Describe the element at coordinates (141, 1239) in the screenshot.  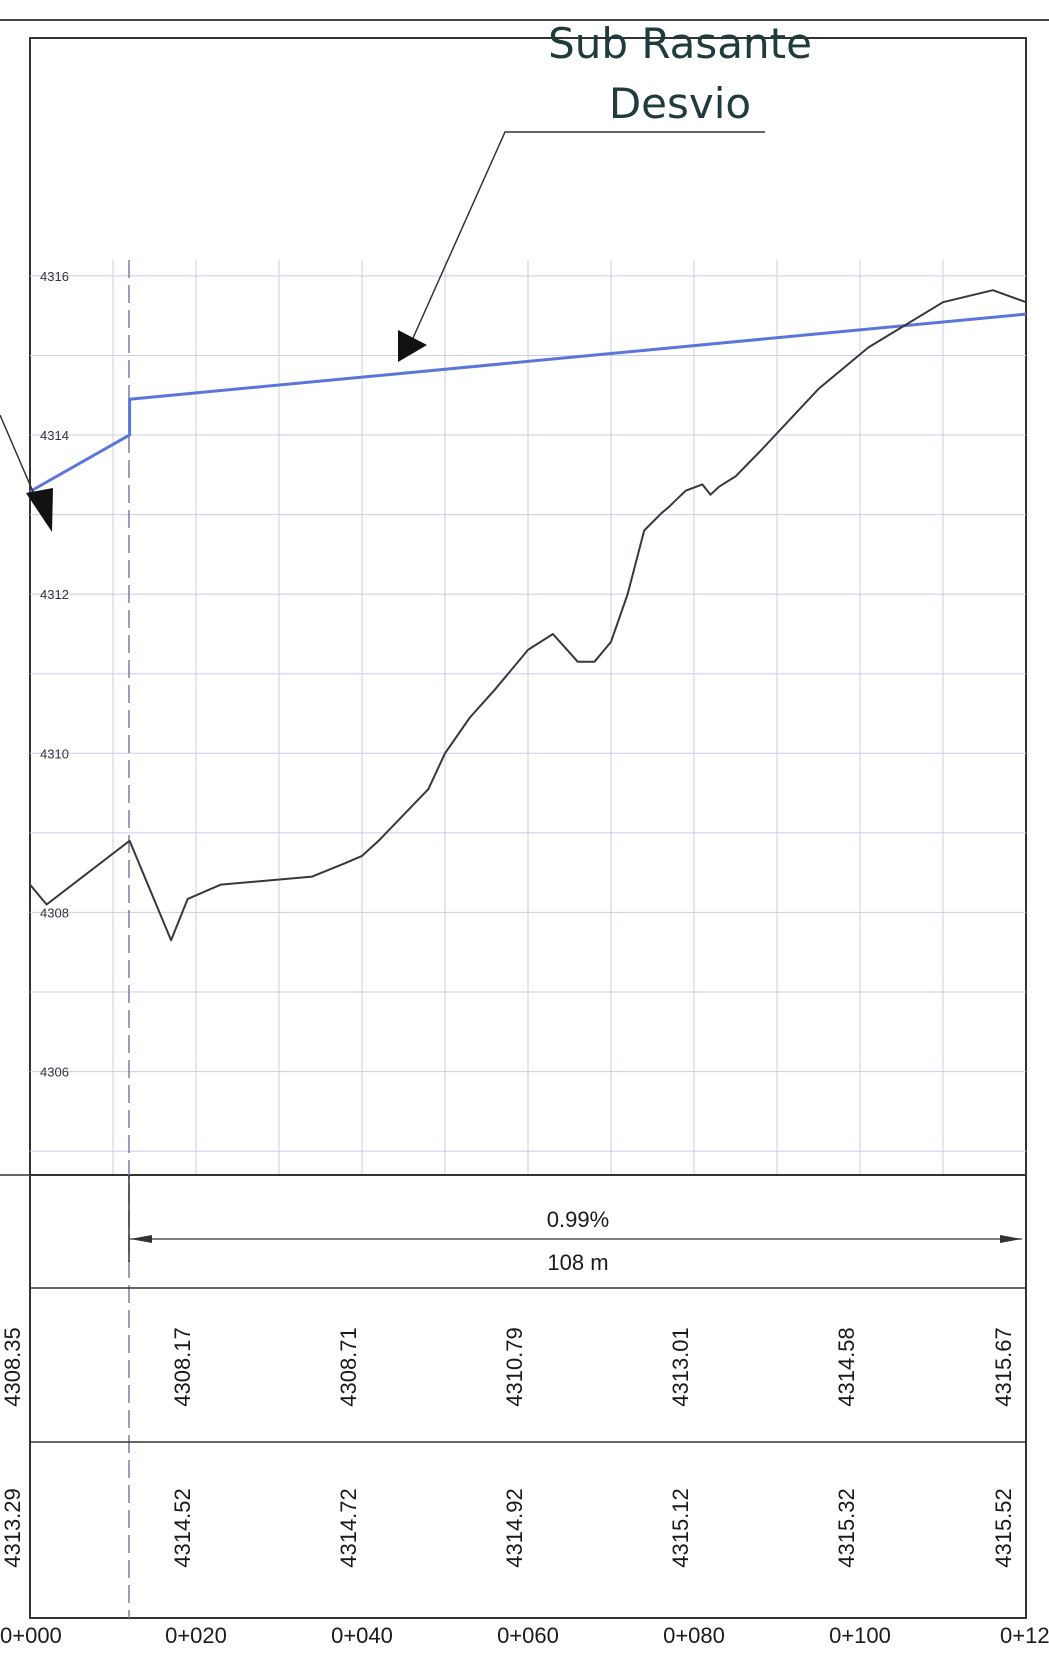
I see `band-arrow-left` at that location.